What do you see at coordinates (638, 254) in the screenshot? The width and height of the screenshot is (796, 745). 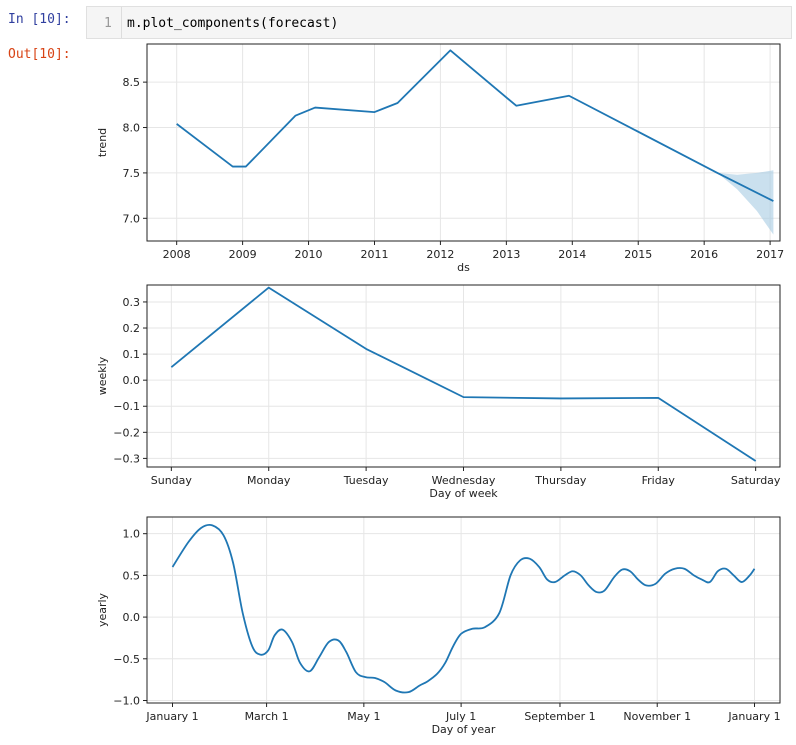 I see `plot1-xtick-label: 2015` at bounding box center [638, 254].